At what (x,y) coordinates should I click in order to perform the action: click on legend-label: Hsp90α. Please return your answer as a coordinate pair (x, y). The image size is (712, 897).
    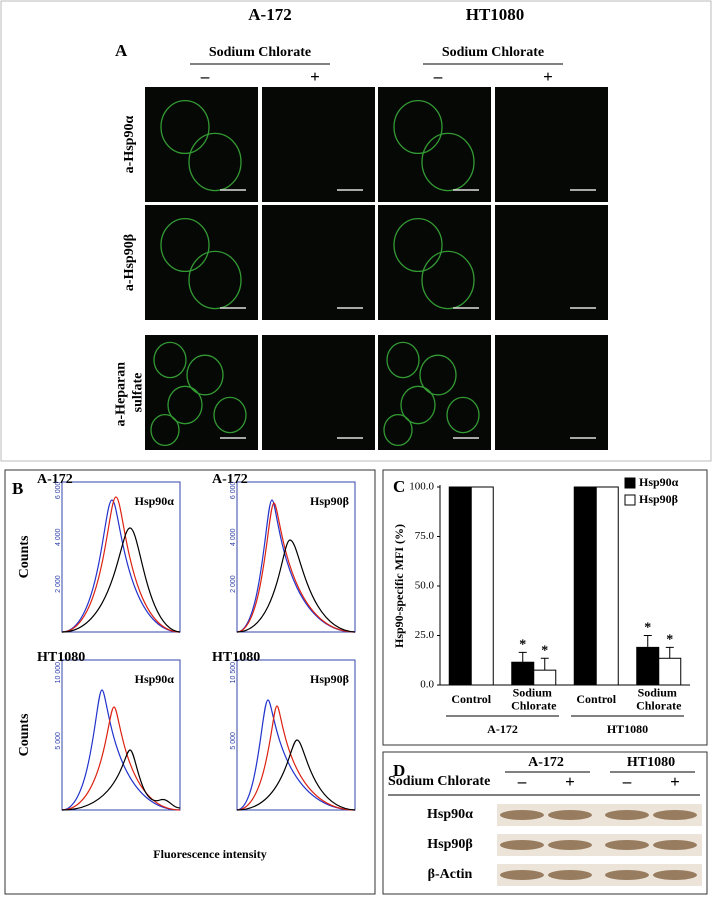
    Looking at the image, I should click on (659, 482).